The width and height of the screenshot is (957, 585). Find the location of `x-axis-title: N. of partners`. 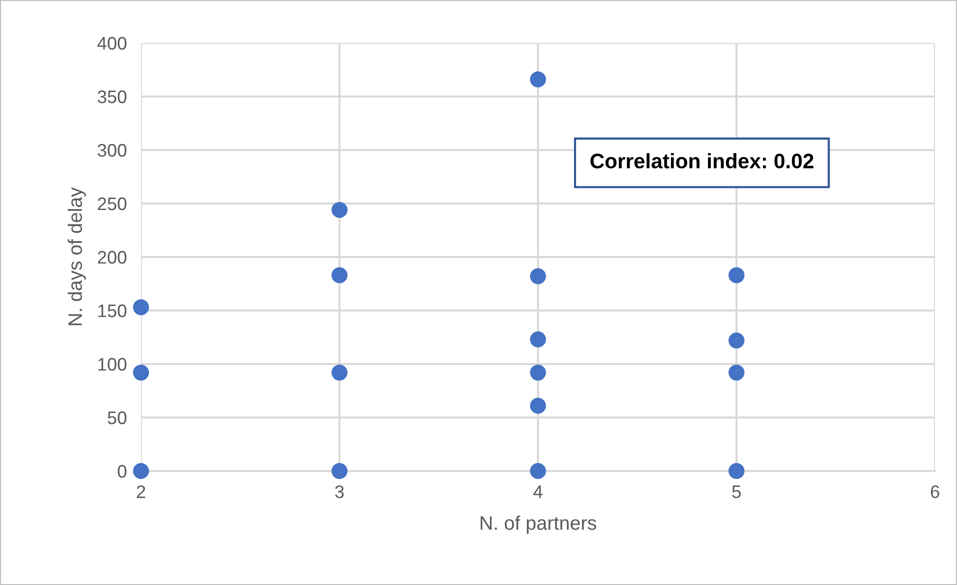

x-axis-title: N. of partners is located at coordinates (538, 525).